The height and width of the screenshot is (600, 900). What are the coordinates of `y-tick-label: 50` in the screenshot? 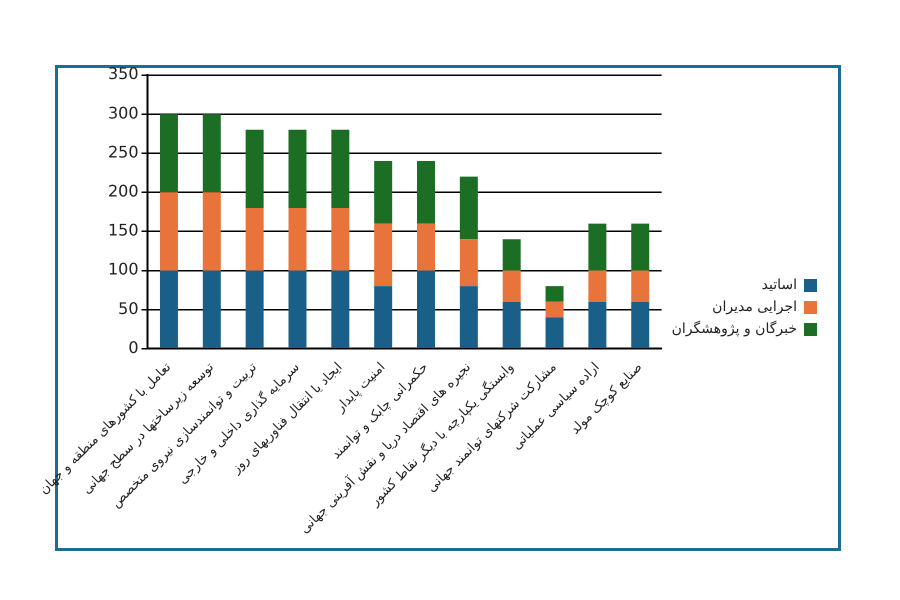 It's located at (128, 308).